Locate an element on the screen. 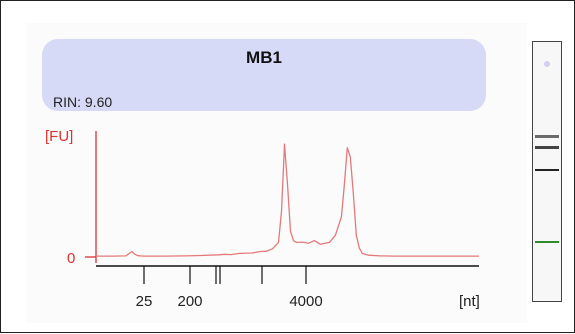  x-tick-label-200: 200 is located at coordinates (189, 301).